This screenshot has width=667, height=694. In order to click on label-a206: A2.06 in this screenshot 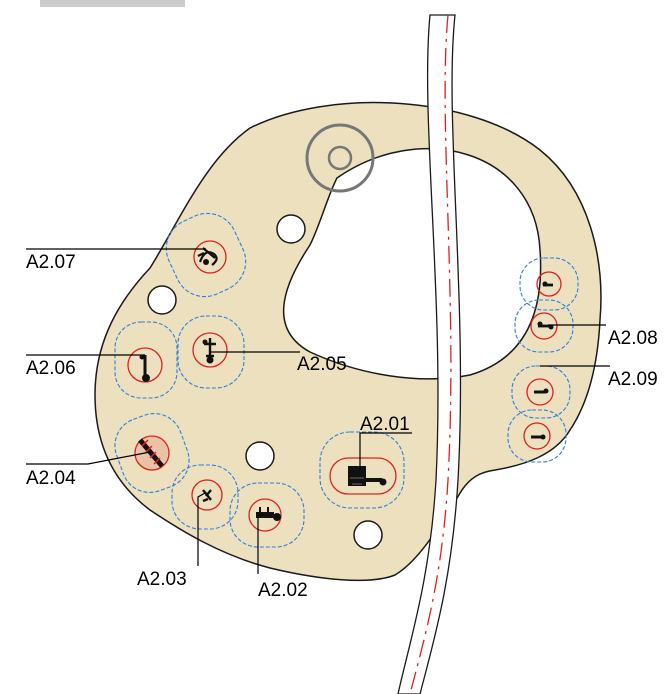, I will do `click(51, 368)`.